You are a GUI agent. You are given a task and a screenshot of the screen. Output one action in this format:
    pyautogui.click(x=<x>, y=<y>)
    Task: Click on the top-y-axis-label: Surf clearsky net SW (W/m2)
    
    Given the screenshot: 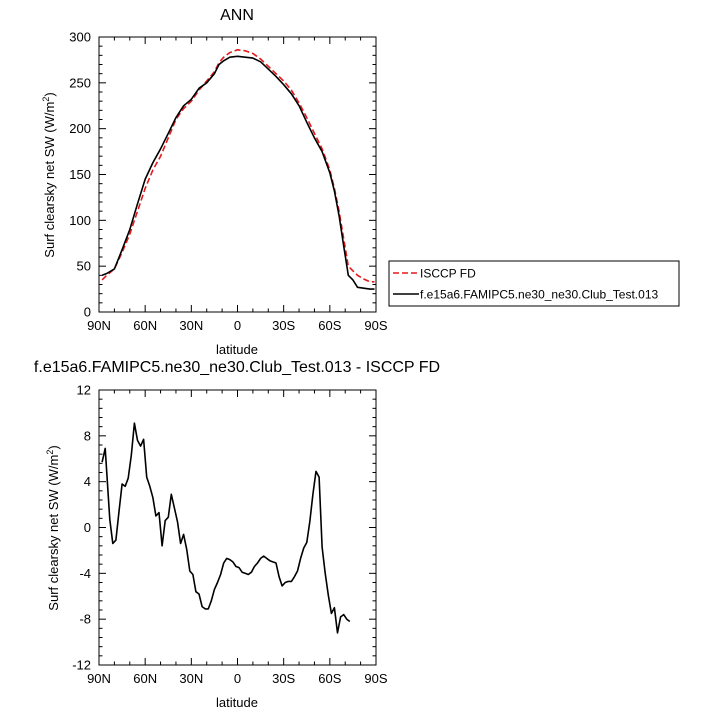 What is the action you would take?
    pyautogui.click(x=49, y=174)
    